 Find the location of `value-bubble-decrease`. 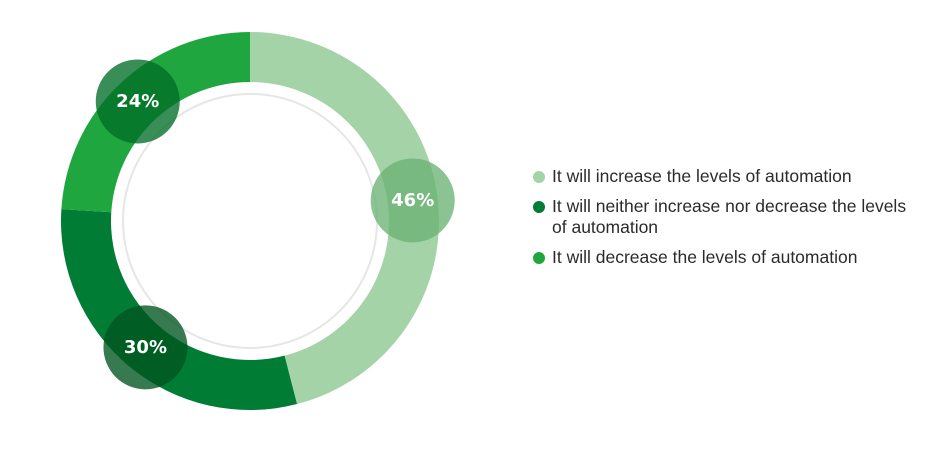

value-bubble-decrease is located at coordinates (137, 101).